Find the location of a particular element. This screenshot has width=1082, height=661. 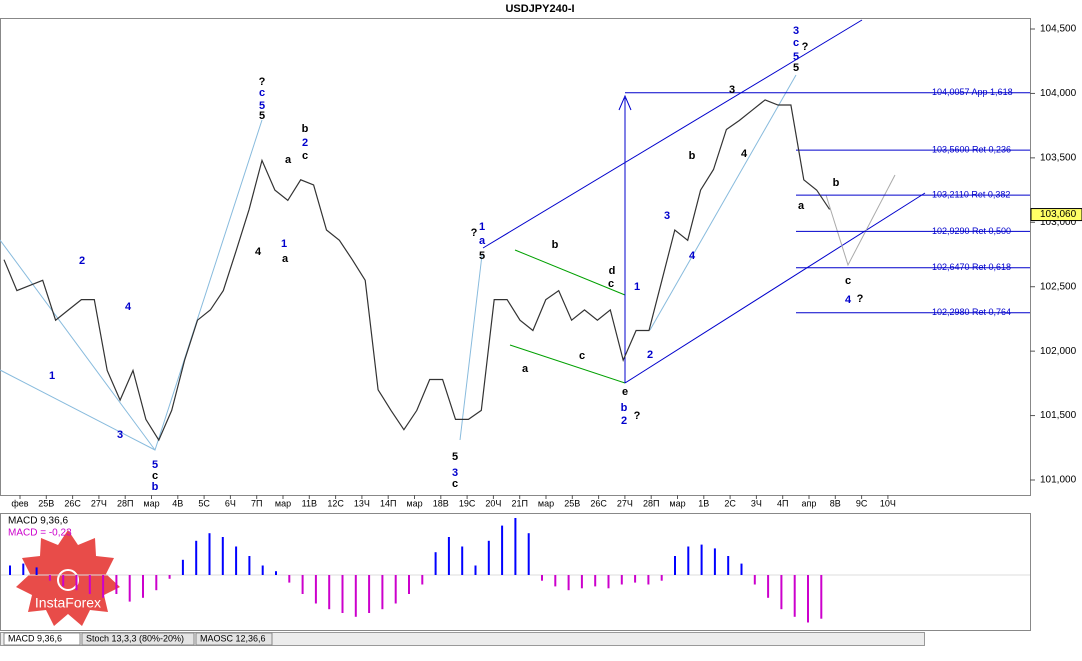

fib-level-label: 103,2110 Ret 0,382 is located at coordinates (971, 194).